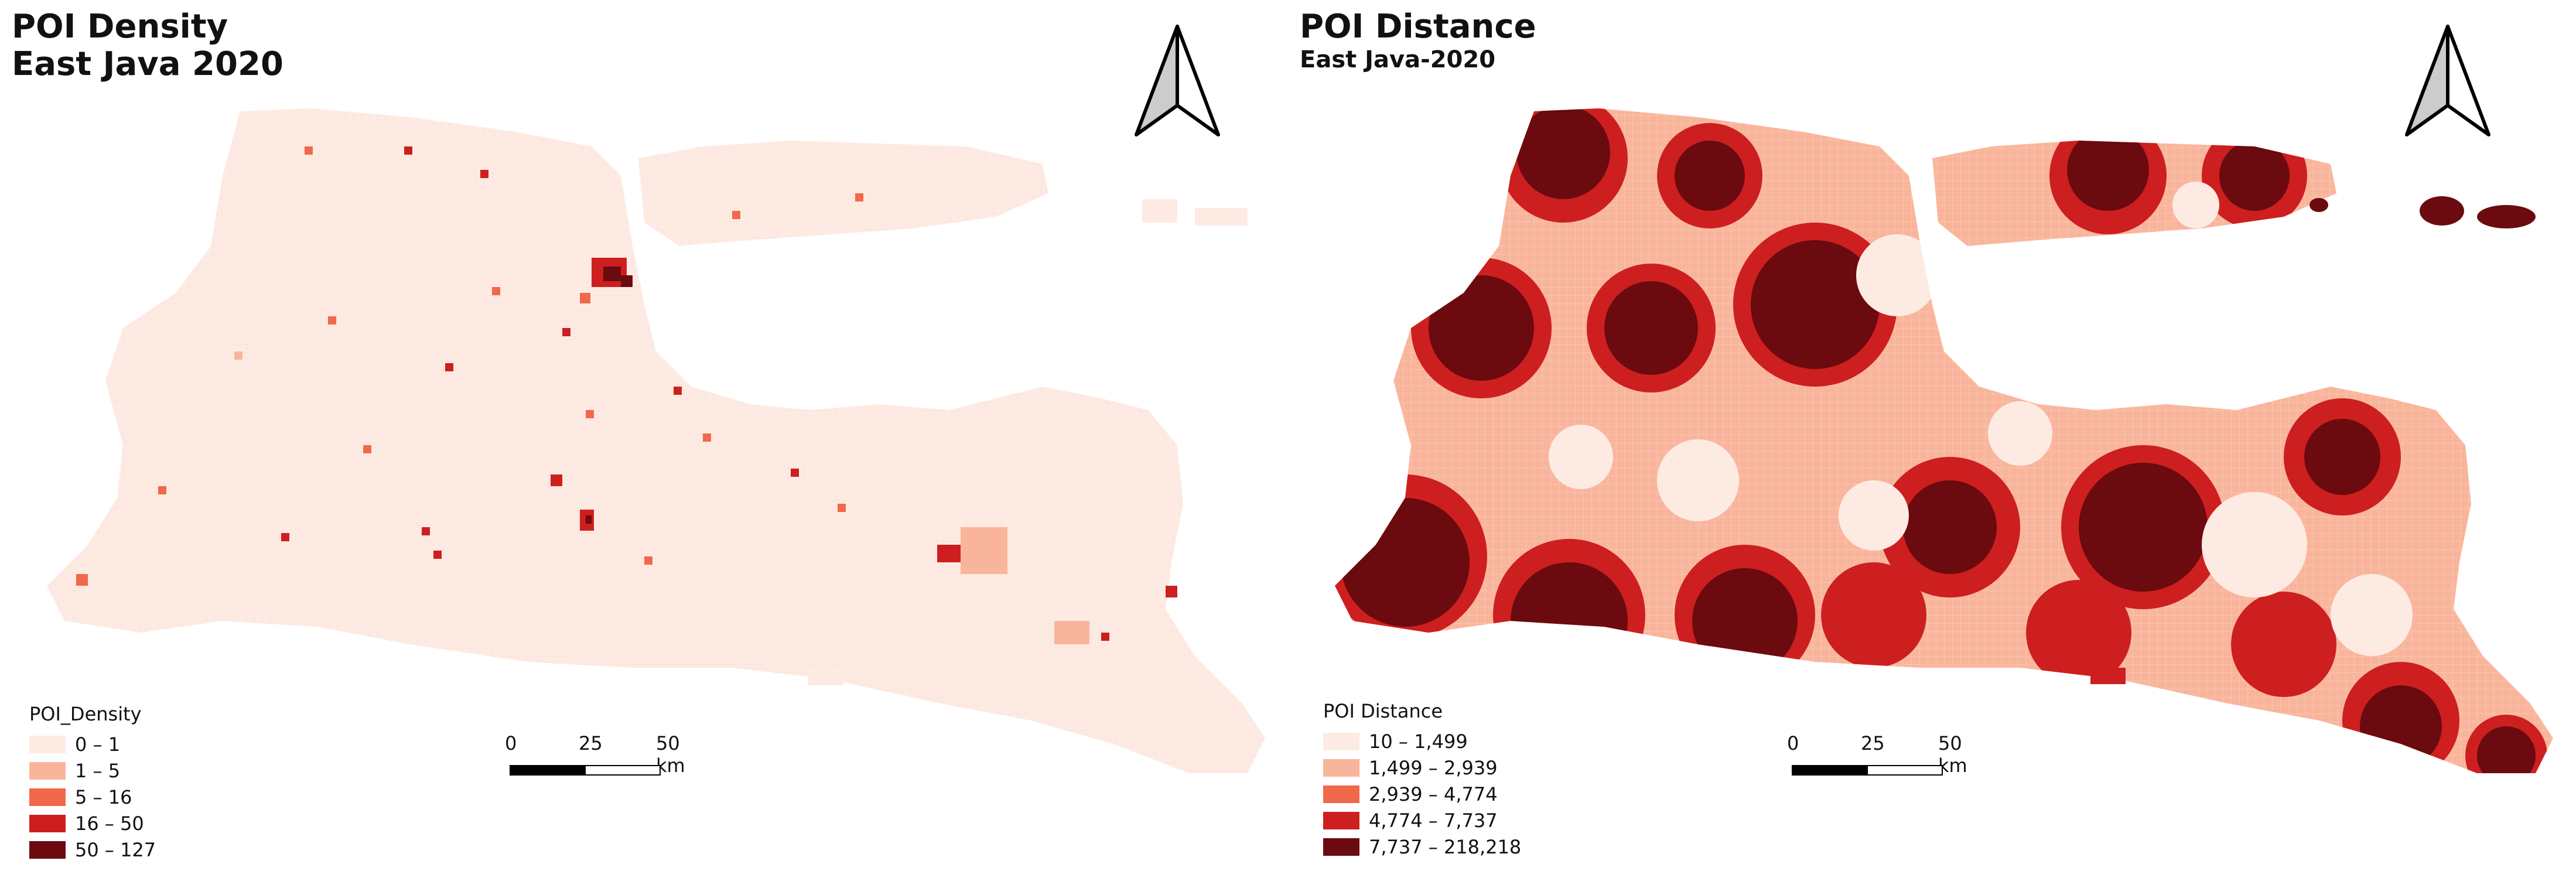 The image size is (2576, 888). Describe the element at coordinates (98, 744) in the screenshot. I see `legend-label: 0 – 1` at that location.